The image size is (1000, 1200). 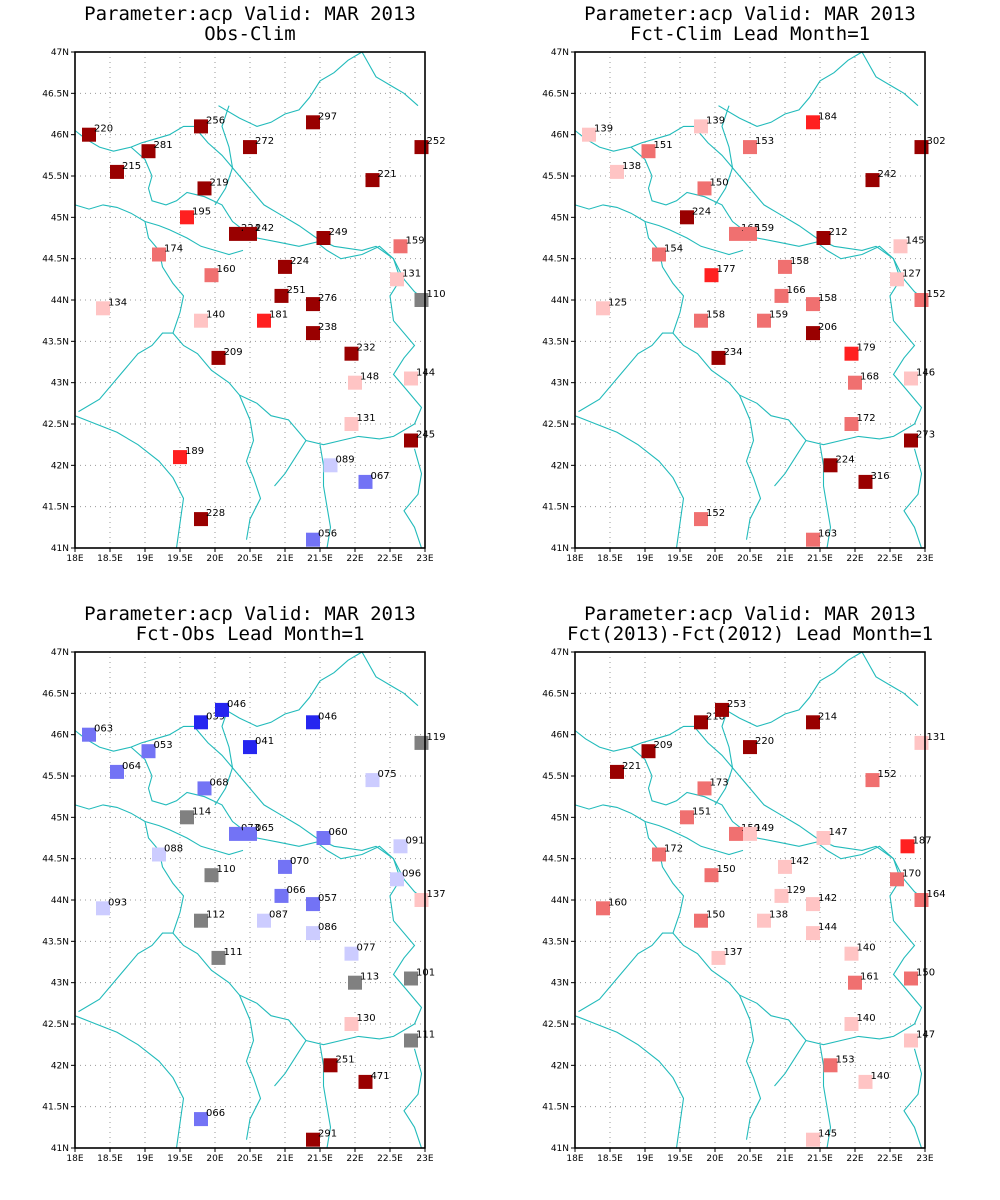 I want to click on station-value: 281, so click(x=163, y=145).